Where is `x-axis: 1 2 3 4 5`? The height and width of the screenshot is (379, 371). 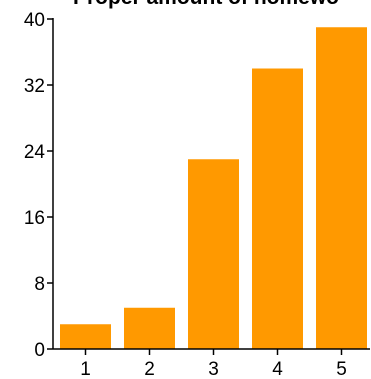 x-axis: 1 2 3 4 5 is located at coordinates (211, 363).